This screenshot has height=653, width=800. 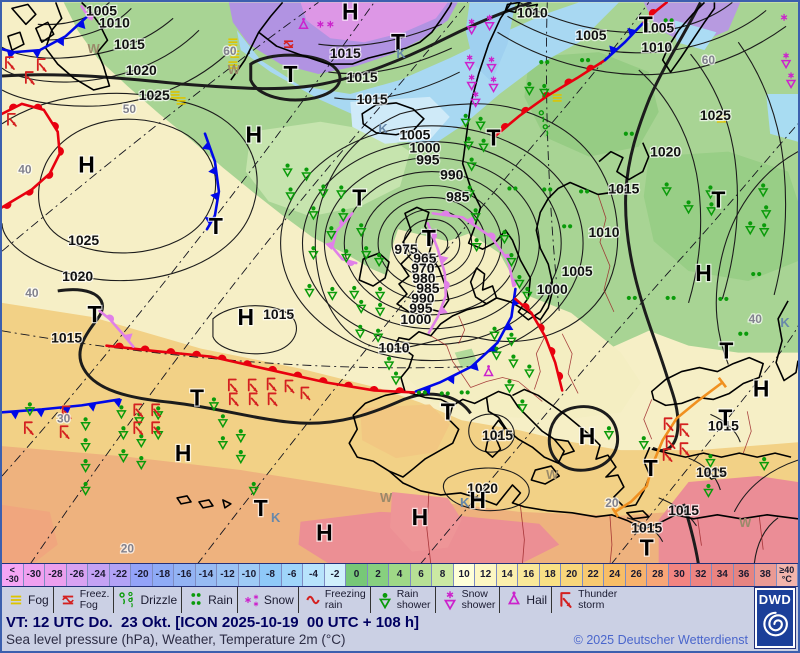 I want to click on drz-symbol, so click(x=131, y=602).